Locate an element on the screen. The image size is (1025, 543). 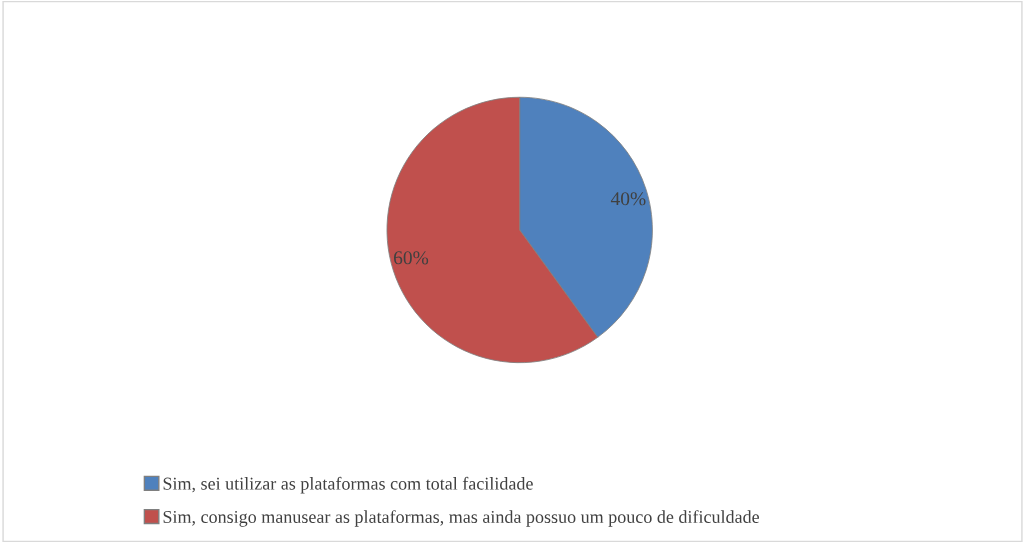
legend-label: Sim, consigo manusear as plataformas, mas ainda possuo um pouco de dificuldade is located at coordinates (461, 518).